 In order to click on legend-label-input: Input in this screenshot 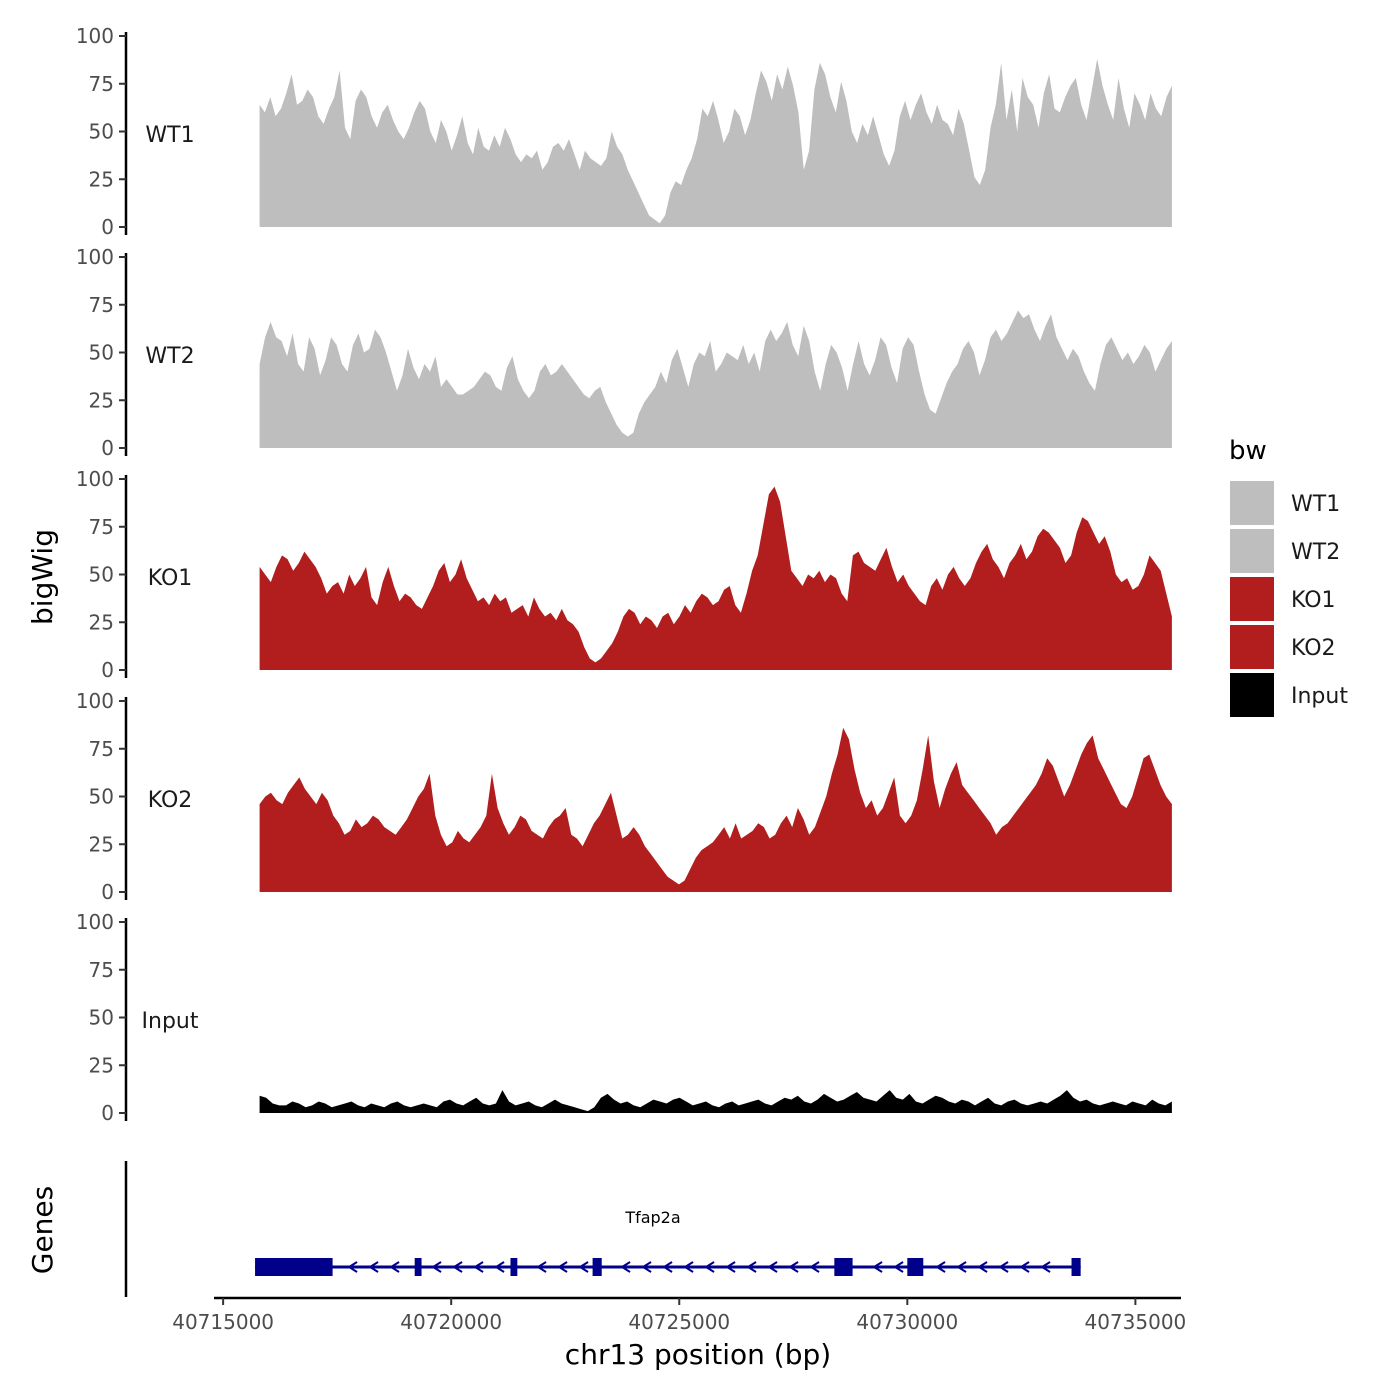, I will do `click(1319, 696)`.